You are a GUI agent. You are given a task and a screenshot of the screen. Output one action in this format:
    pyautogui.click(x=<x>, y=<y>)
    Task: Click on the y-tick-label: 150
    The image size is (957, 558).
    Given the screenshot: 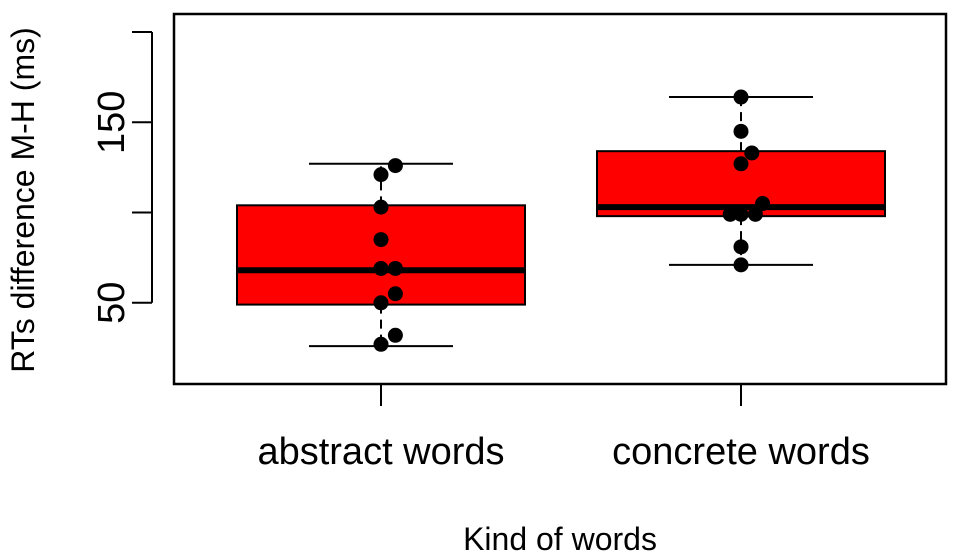 What is the action you would take?
    pyautogui.click(x=112, y=122)
    